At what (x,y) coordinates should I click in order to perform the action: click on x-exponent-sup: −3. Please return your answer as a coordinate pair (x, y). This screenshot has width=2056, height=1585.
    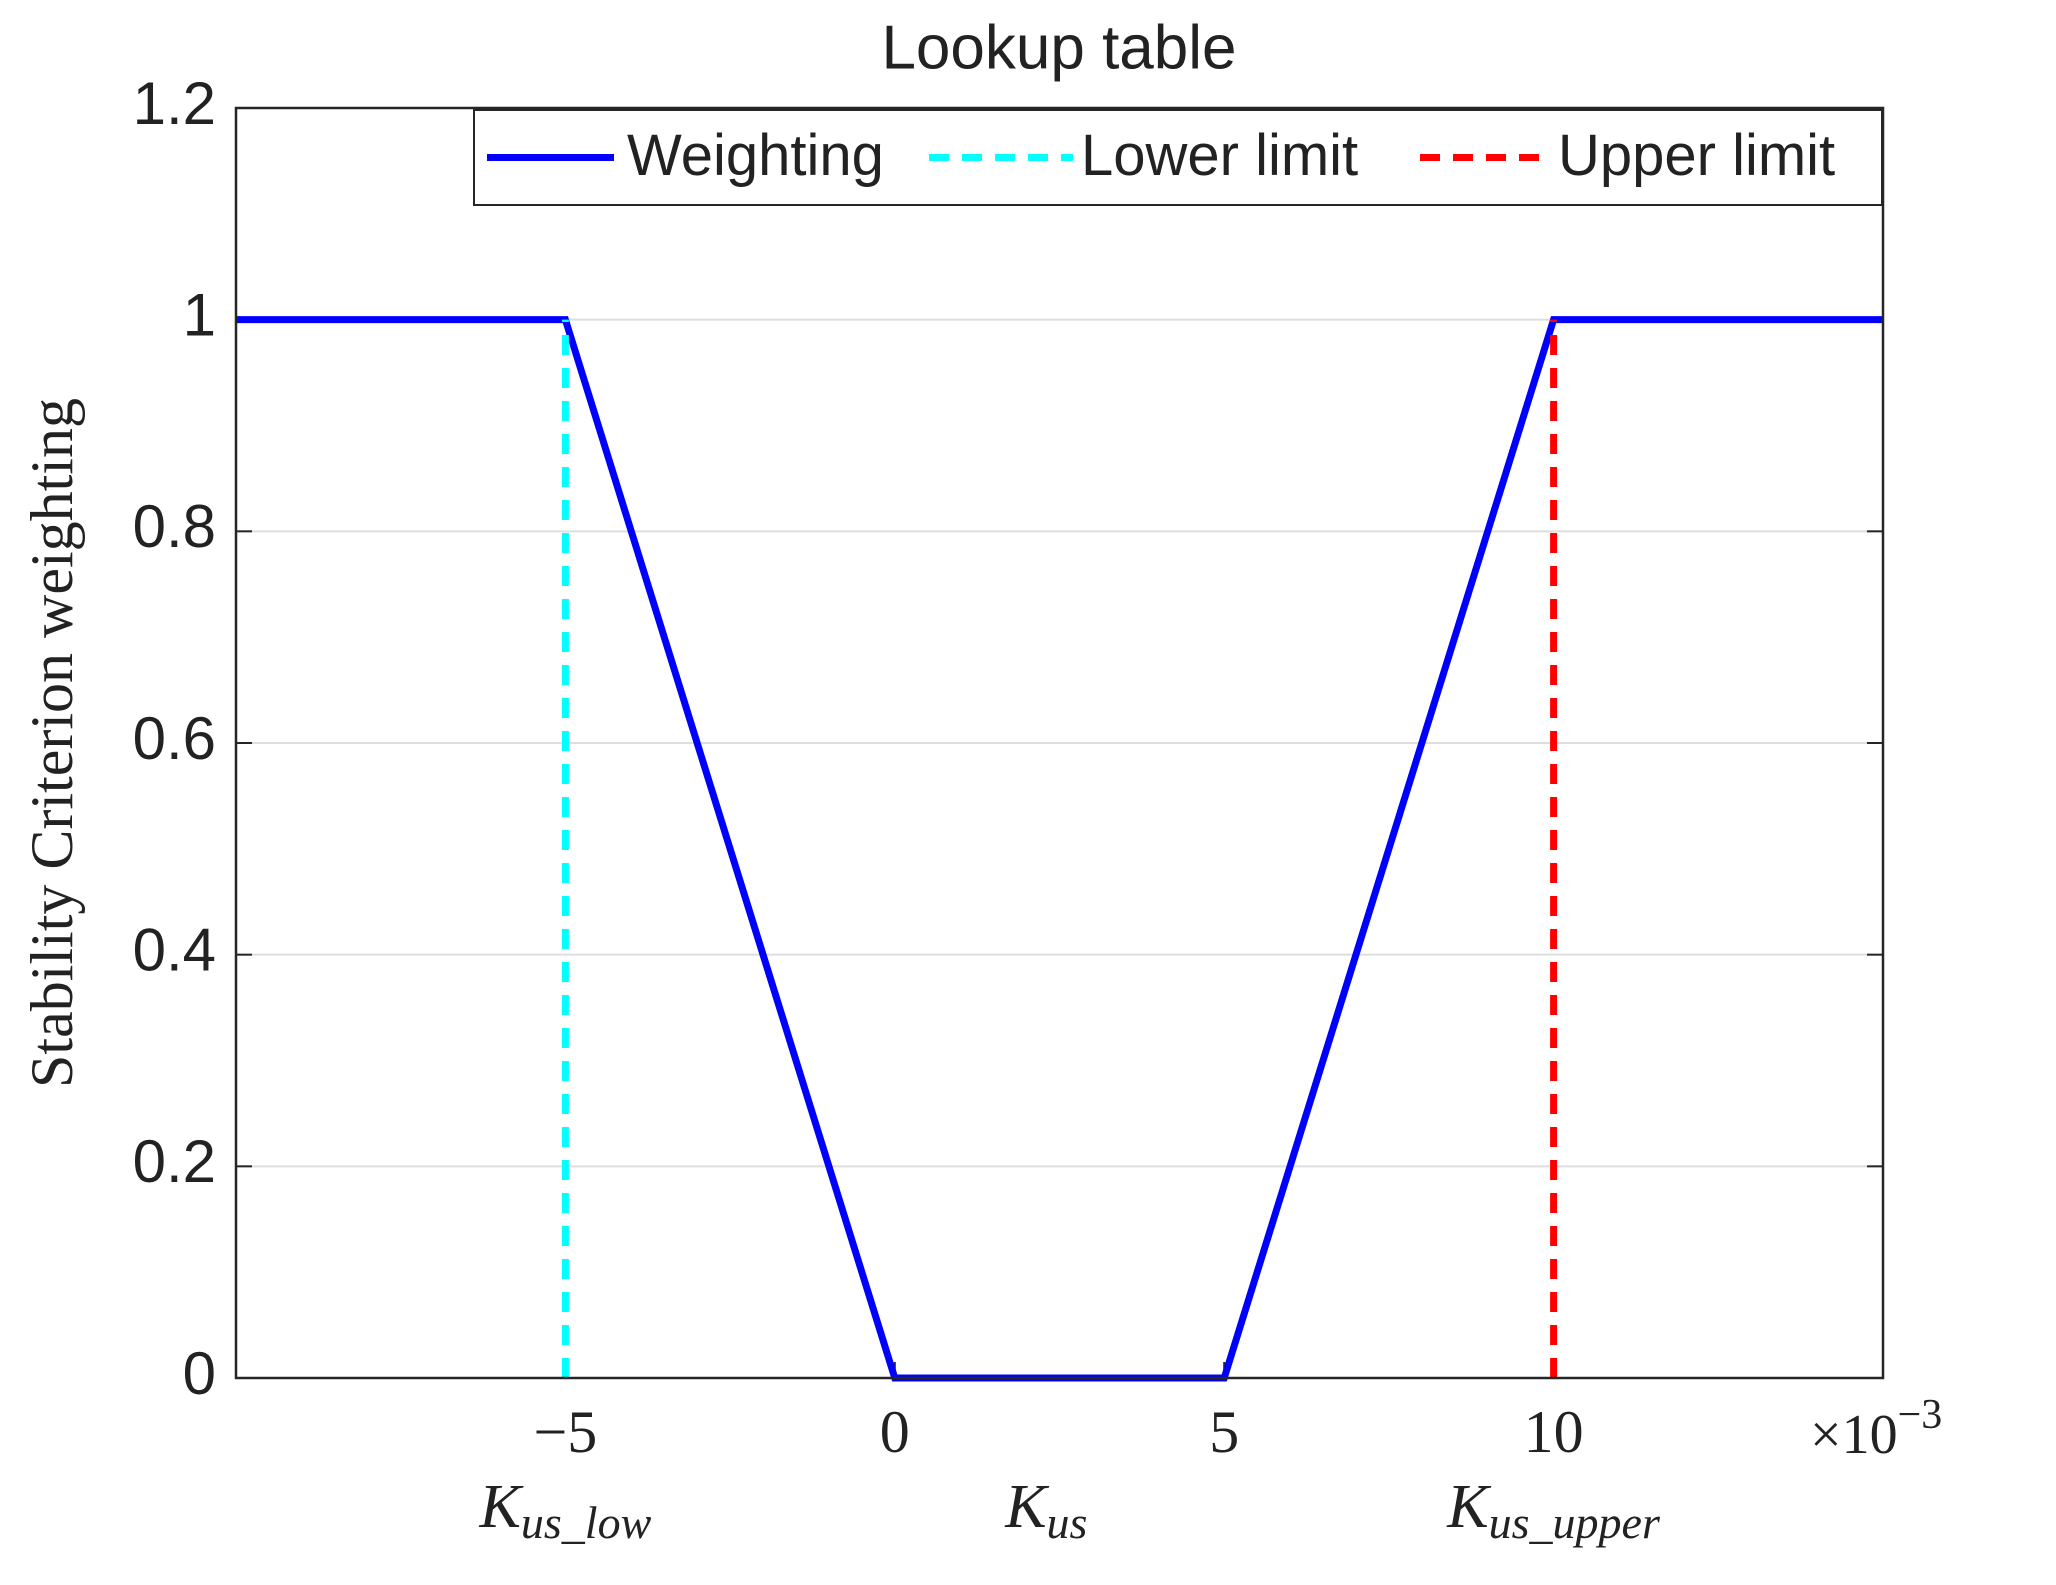
    Looking at the image, I should click on (1920, 1415).